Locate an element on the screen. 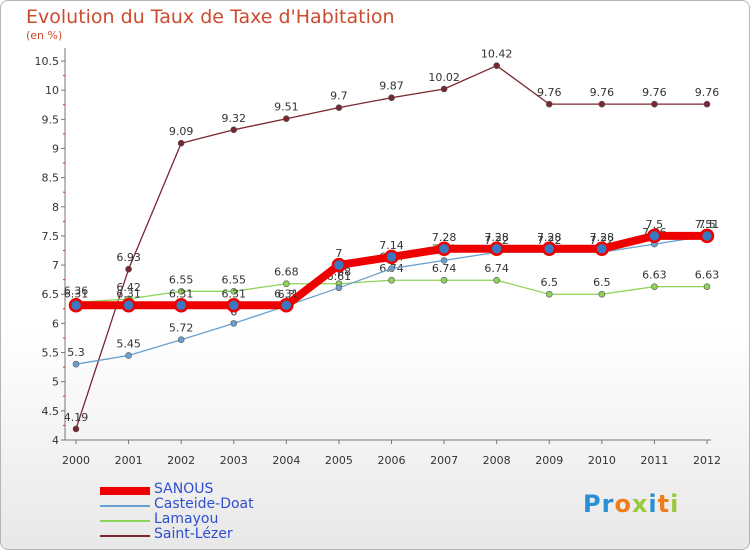  logo-letter: i is located at coordinates (675, 504).